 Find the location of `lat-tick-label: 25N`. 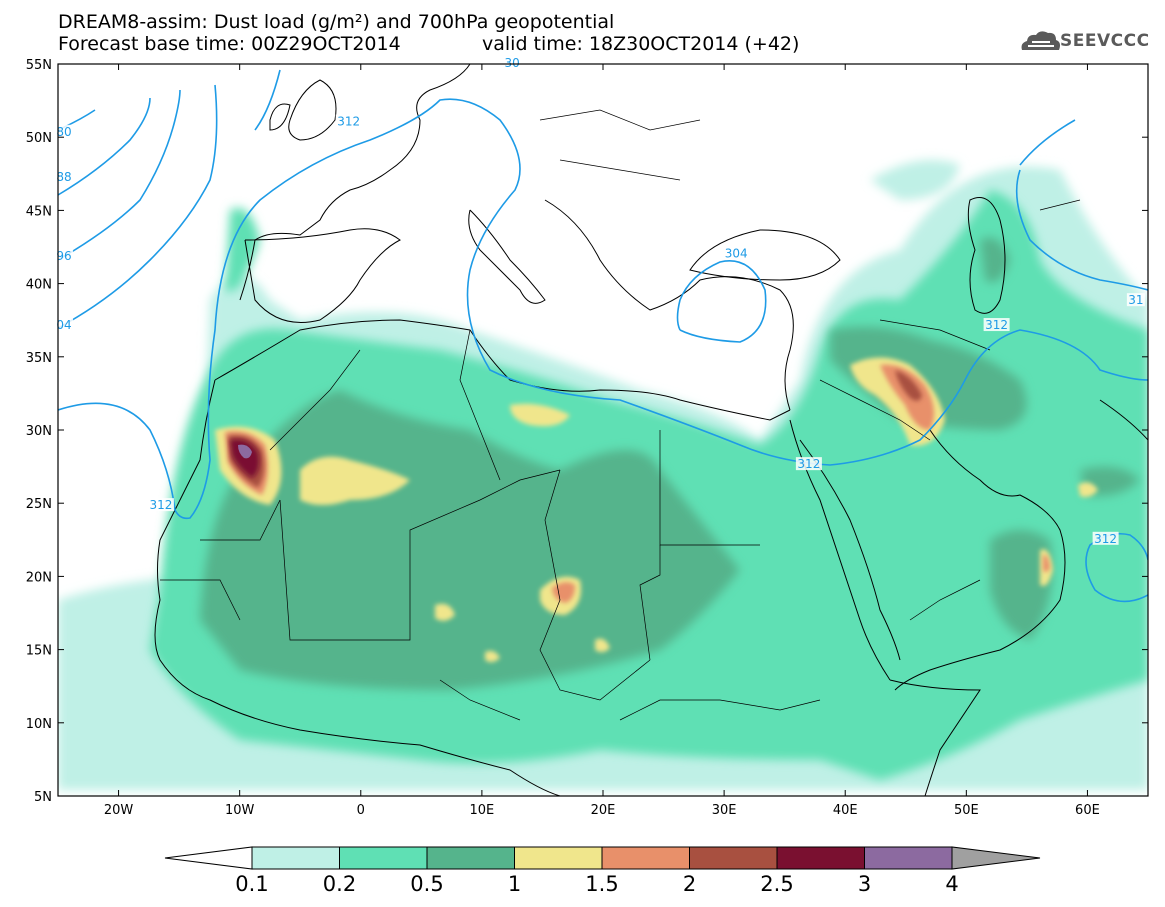

lat-tick-label: 25N is located at coordinates (39, 504).